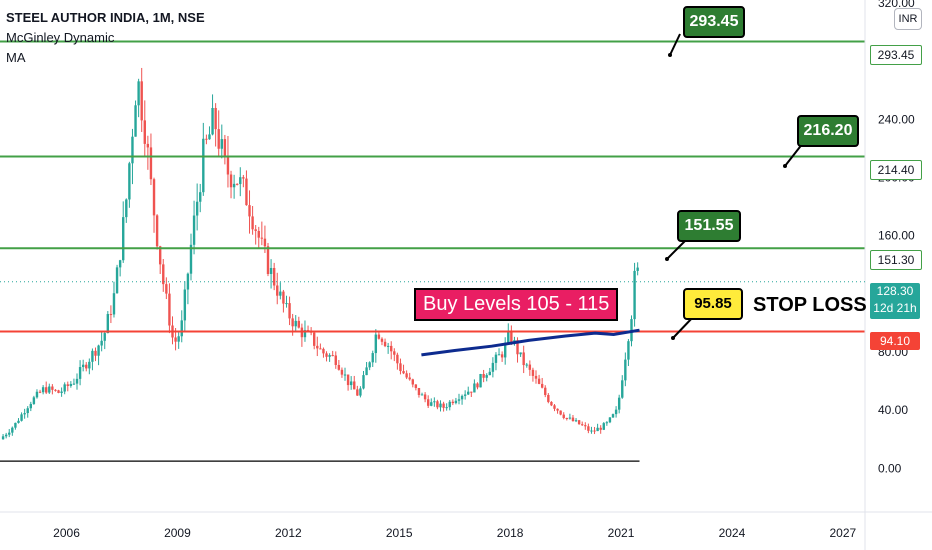 This screenshot has height=550, width=932. Describe the element at coordinates (890, 468) in the screenshot. I see `y-tick-label: 0.00` at that location.